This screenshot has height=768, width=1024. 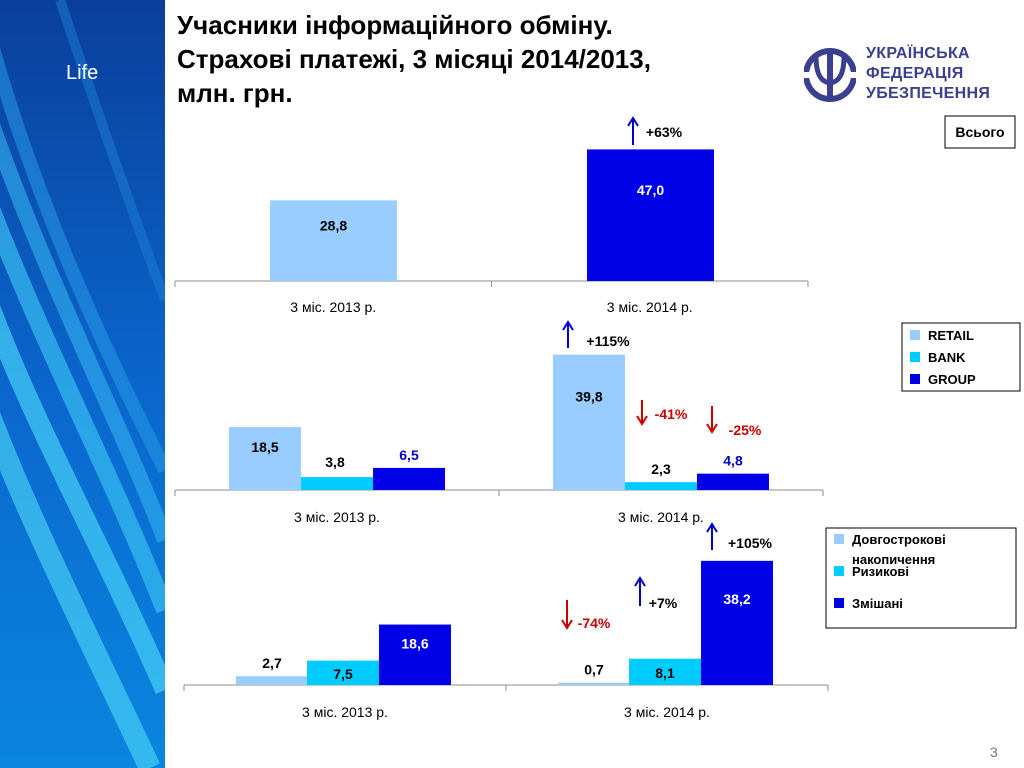 What do you see at coordinates (567, 624) in the screenshot?
I see `chart-3-down-arrow-icon-3-head` at bounding box center [567, 624].